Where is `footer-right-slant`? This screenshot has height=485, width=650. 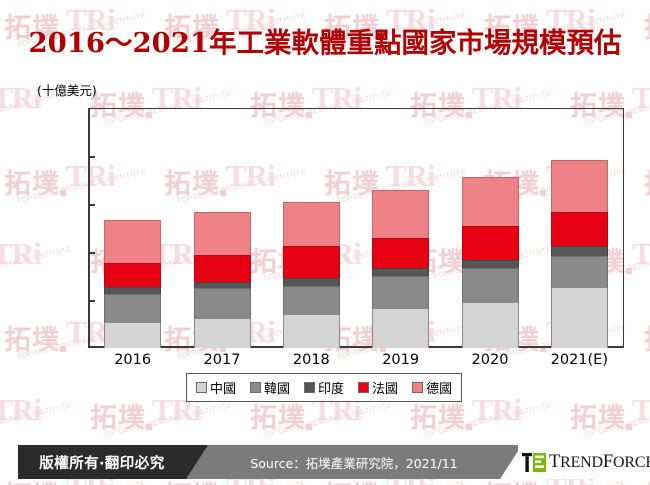
footer-right-slant is located at coordinates (511, 462).